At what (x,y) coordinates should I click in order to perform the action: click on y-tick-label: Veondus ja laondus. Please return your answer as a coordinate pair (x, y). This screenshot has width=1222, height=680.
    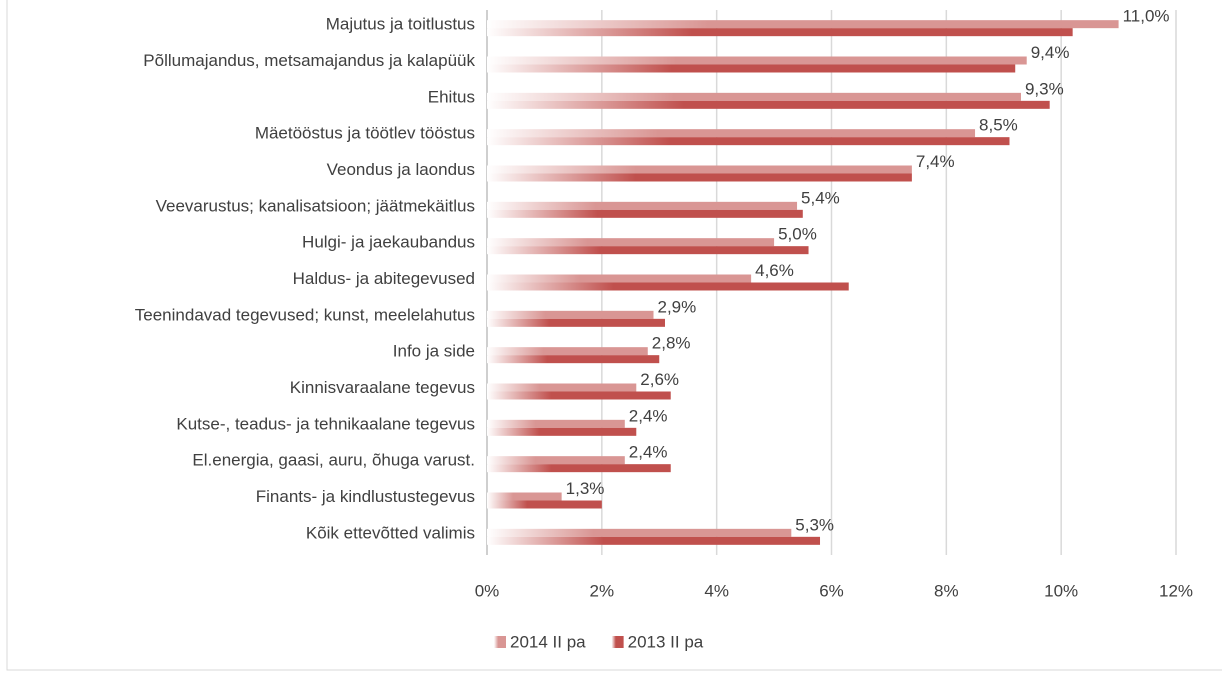
    Looking at the image, I should click on (401, 169).